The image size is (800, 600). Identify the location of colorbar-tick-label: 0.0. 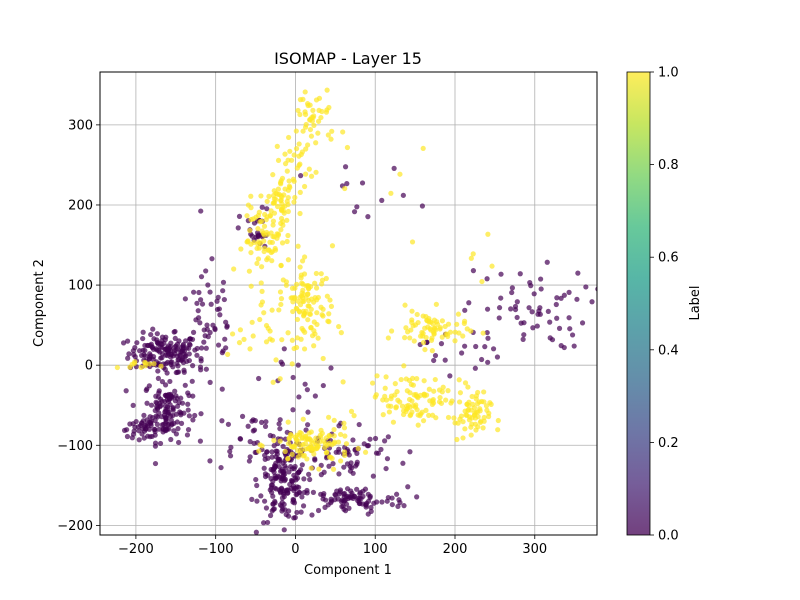
(668, 536).